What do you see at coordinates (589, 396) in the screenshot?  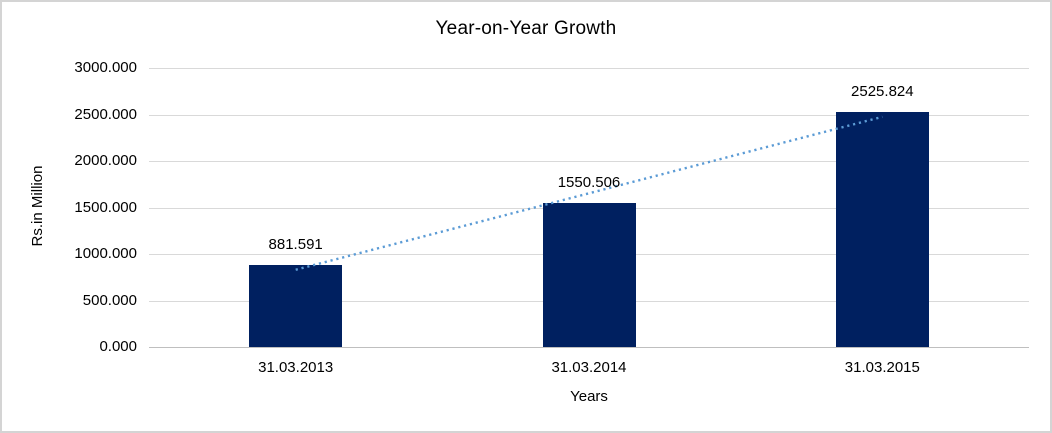 I see `x-axis-title: Years` at bounding box center [589, 396].